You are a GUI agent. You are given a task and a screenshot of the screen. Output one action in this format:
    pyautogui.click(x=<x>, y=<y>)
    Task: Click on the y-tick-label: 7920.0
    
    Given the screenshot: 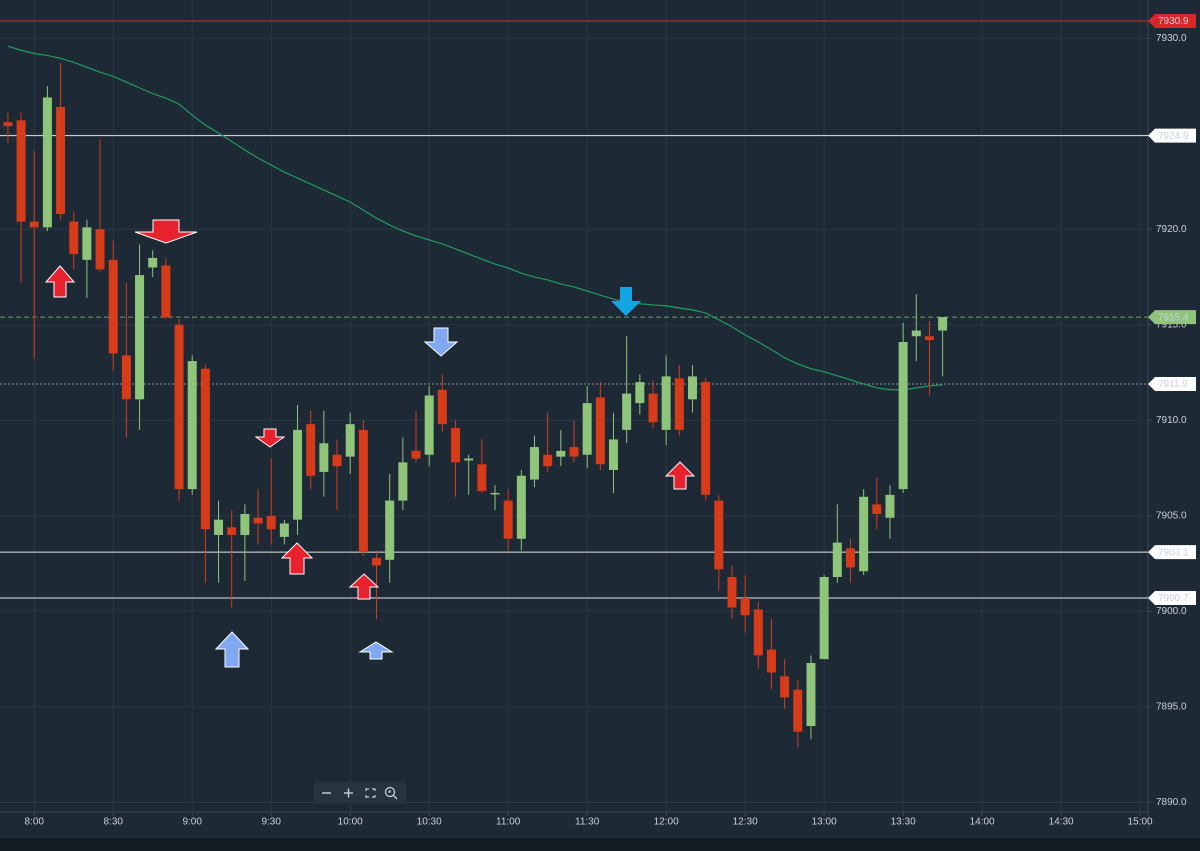 What is the action you would take?
    pyautogui.click(x=1171, y=229)
    